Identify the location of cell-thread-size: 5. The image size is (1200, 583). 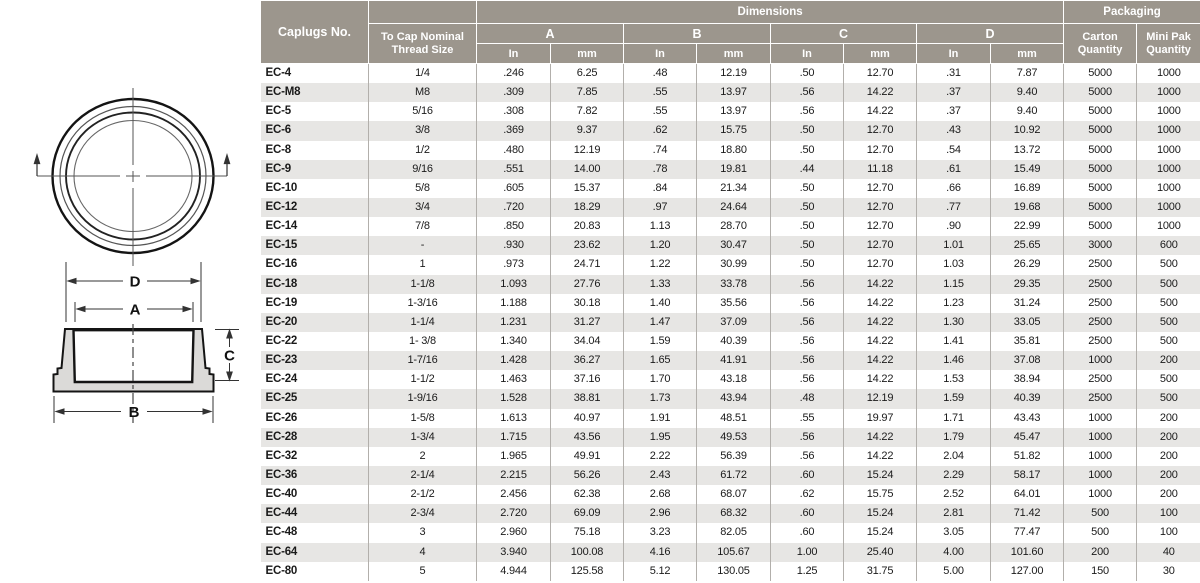
(422, 571).